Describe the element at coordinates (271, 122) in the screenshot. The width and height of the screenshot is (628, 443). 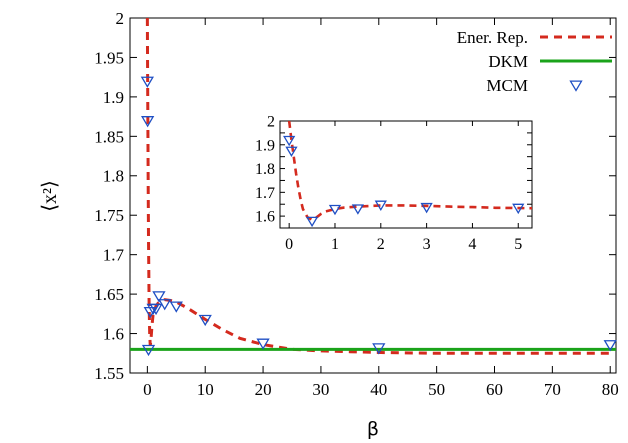
I see `inset-ytick-label: 2` at that location.